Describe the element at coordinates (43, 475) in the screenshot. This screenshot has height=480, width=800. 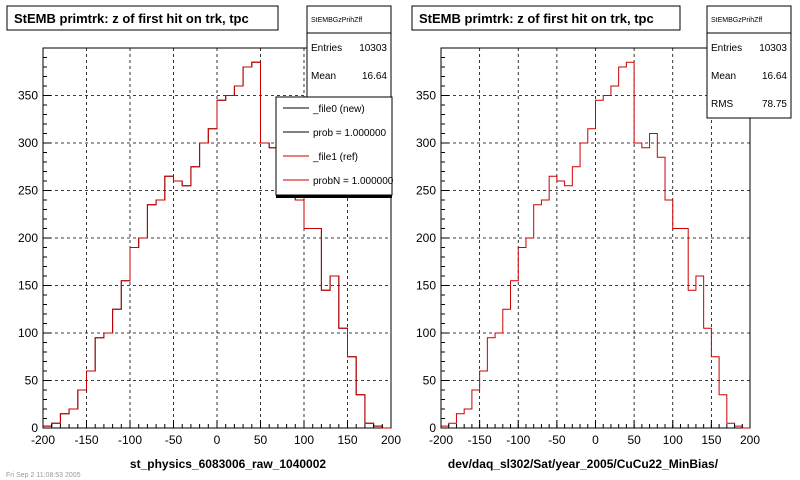
I see `footer-timestamp: Fri Sep 2 11:08:53 2005` at that location.